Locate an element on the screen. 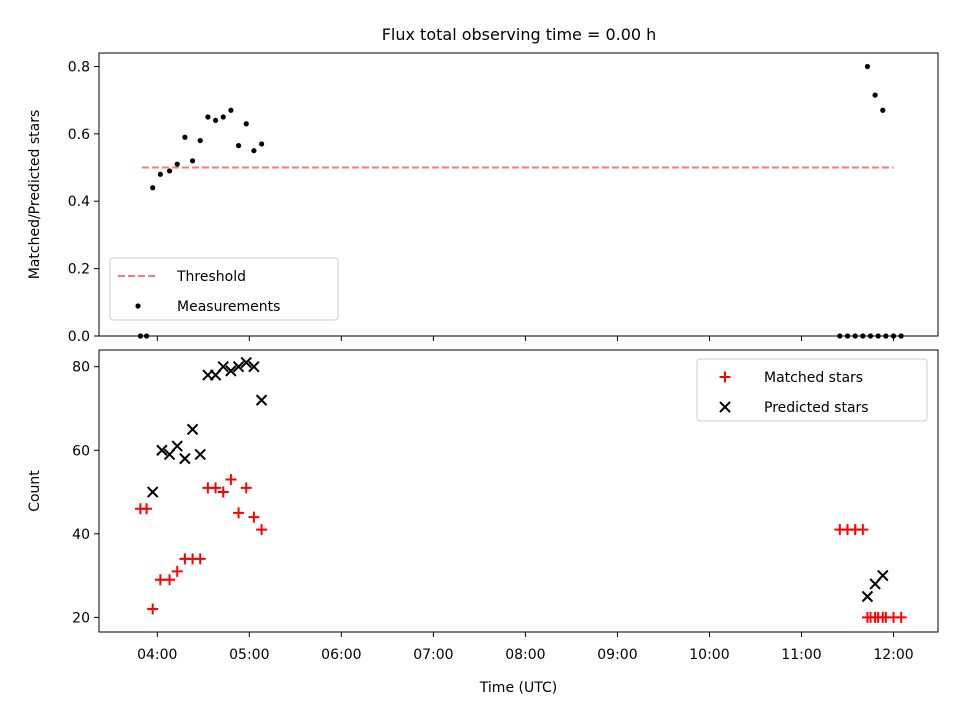 The width and height of the screenshot is (960, 720). x-tick-label: 04:00 is located at coordinates (157, 655).